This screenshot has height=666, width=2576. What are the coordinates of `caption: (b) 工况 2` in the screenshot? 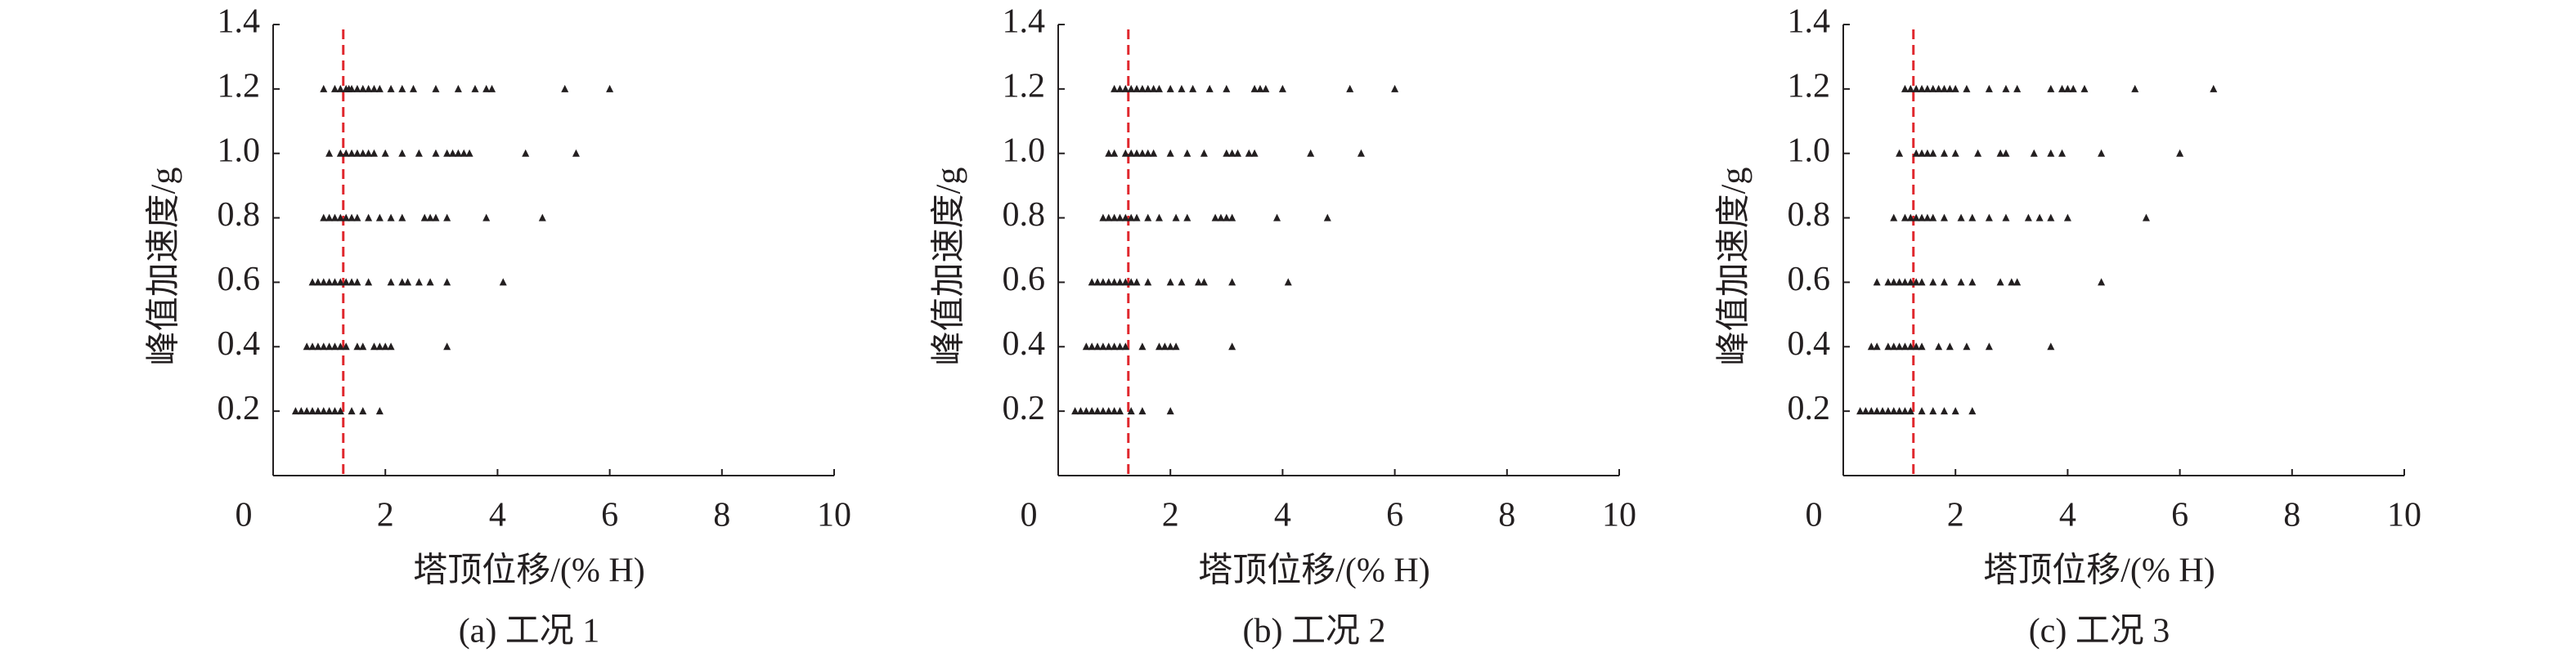 It's located at (1314, 631).